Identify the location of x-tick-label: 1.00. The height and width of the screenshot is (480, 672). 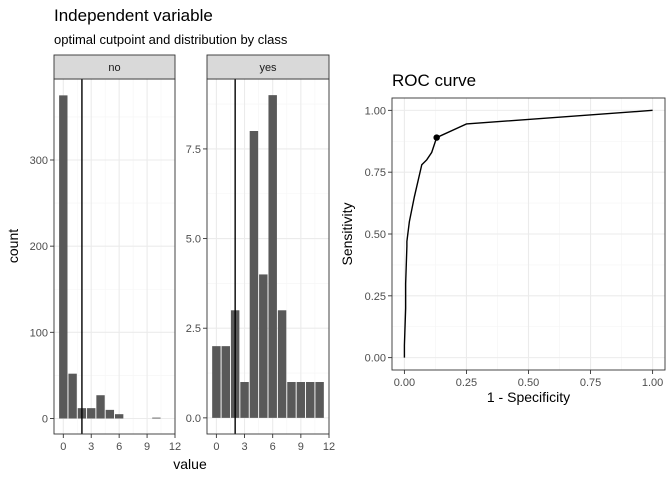
(652, 383).